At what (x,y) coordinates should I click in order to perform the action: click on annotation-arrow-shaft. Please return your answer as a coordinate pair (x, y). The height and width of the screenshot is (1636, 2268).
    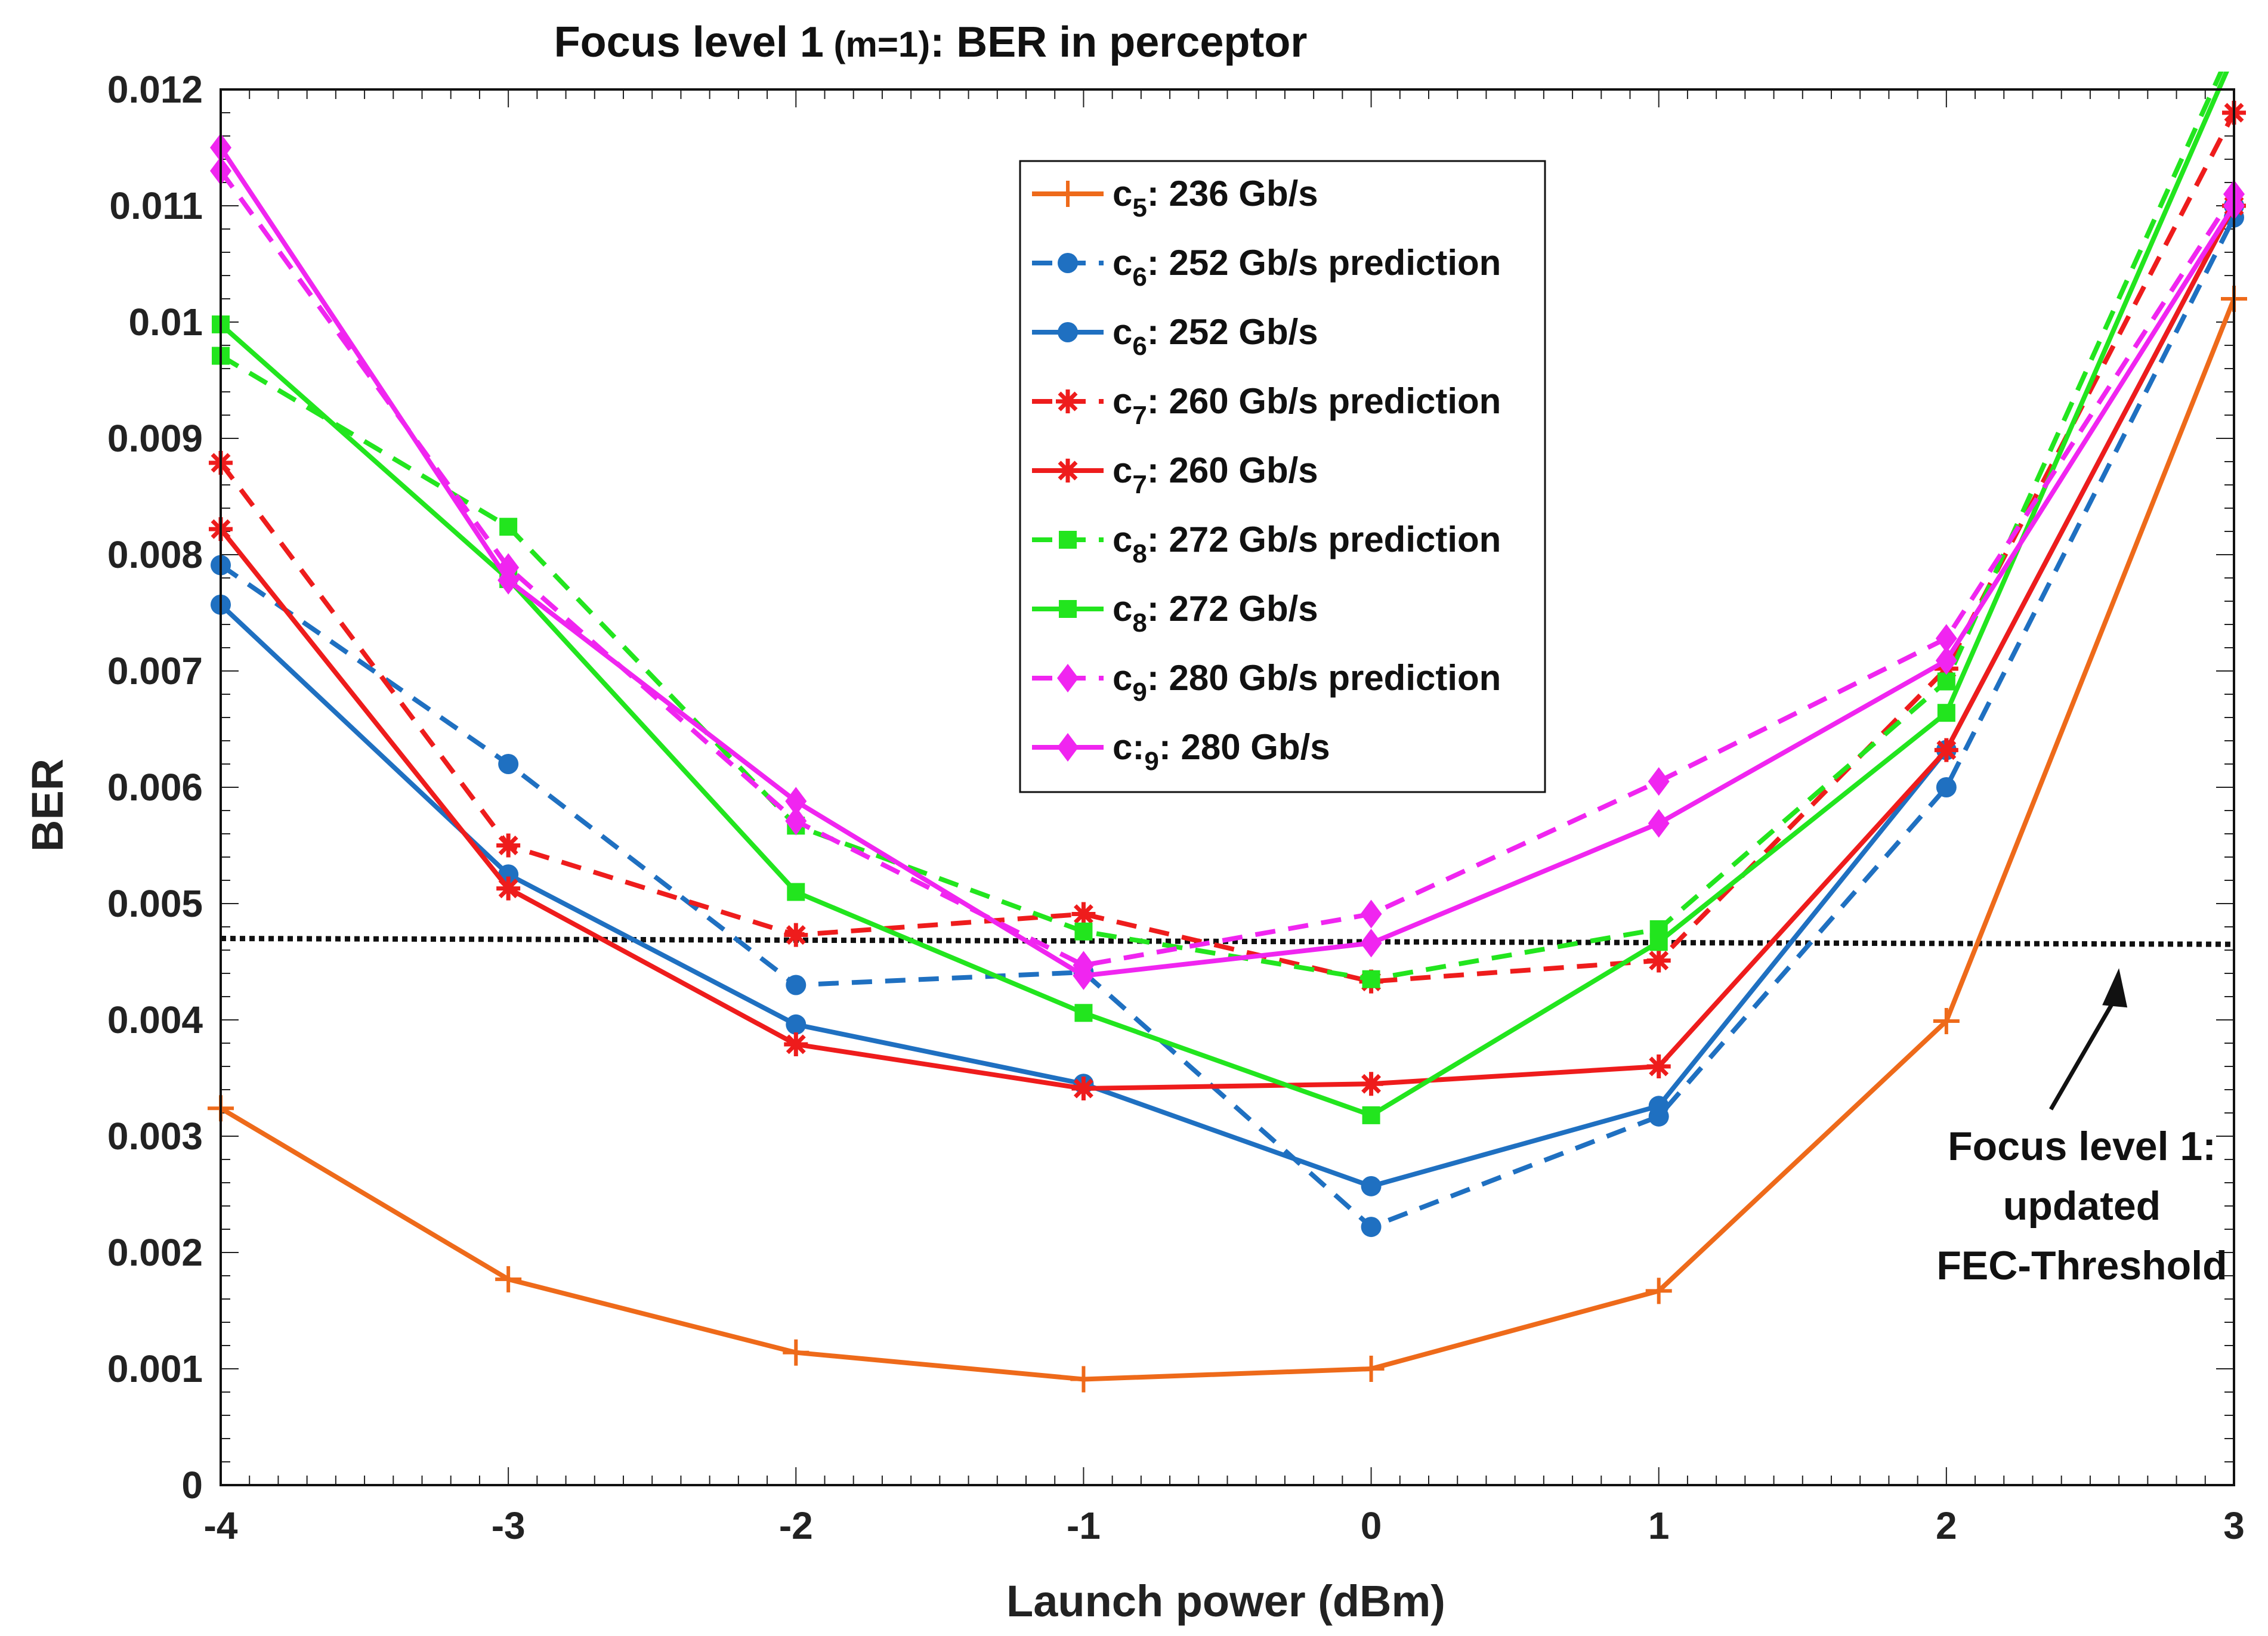
    Looking at the image, I should click on (2084, 1051).